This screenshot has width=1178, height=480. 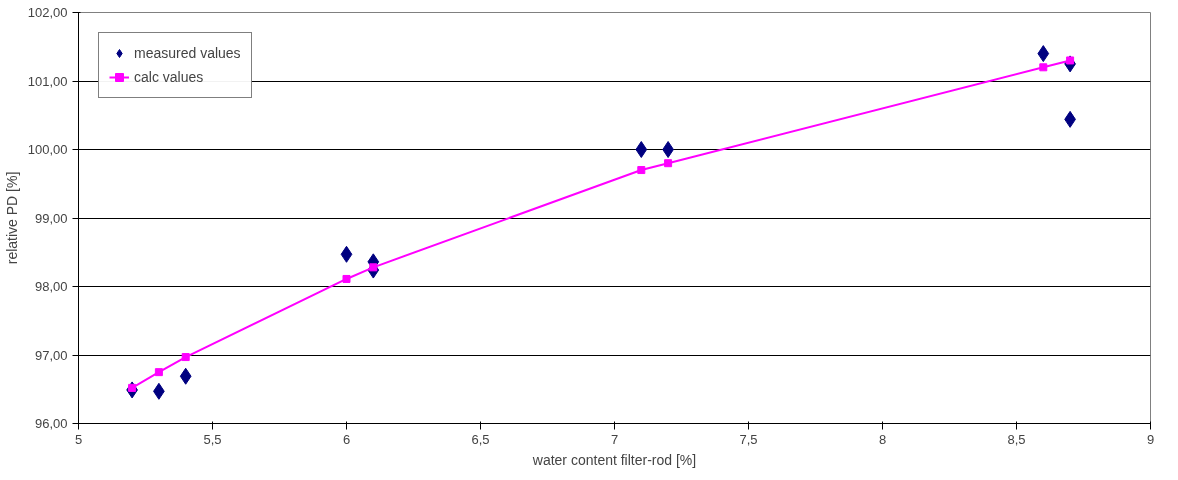 What do you see at coordinates (47, 81) in the screenshot?
I see `y-tick-label: 101,00` at bounding box center [47, 81].